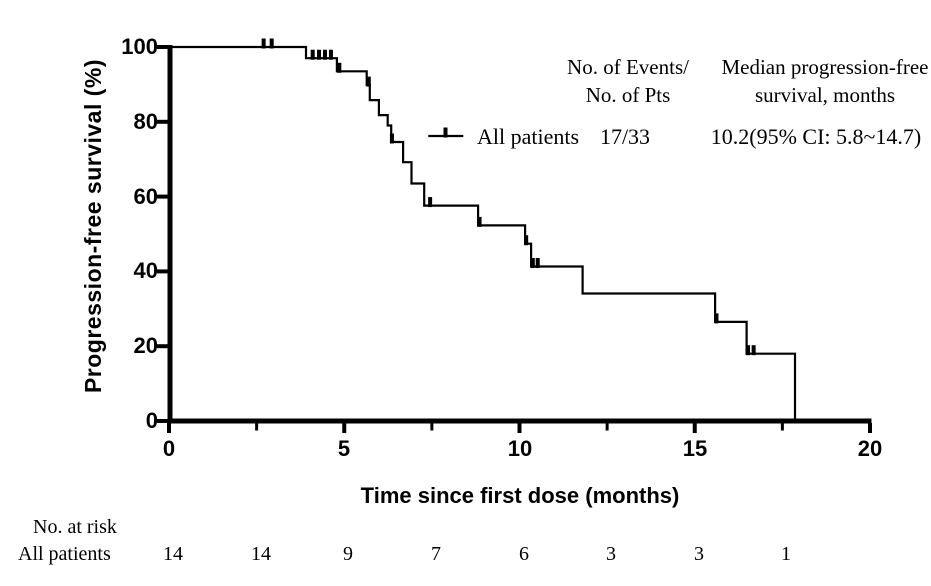  What do you see at coordinates (625, 136) in the screenshot?
I see `legend-events-value: 17/33` at bounding box center [625, 136].